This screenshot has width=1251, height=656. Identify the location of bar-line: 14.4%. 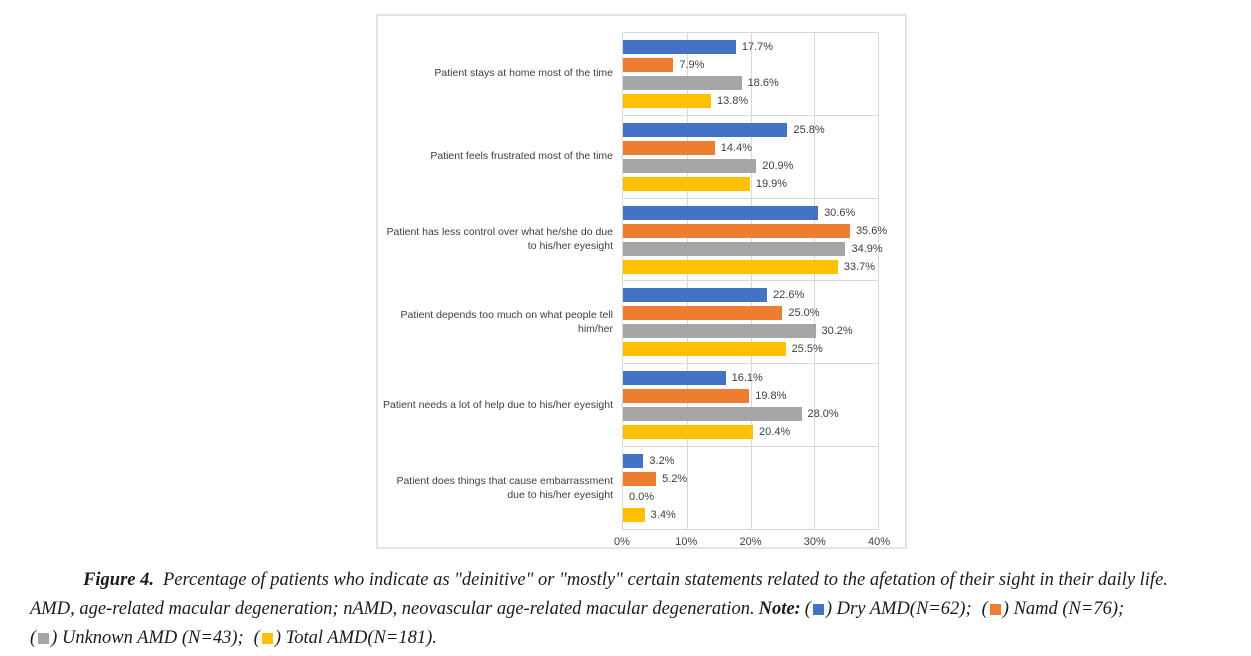
(750, 147).